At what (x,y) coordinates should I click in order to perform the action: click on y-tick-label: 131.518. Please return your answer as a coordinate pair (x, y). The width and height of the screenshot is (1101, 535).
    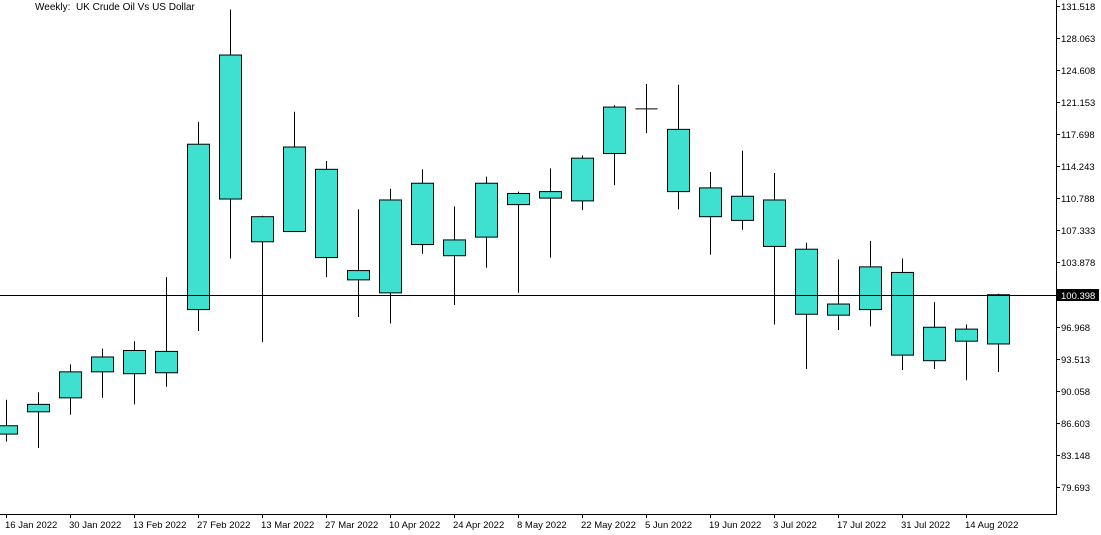
    Looking at the image, I should click on (1078, 7).